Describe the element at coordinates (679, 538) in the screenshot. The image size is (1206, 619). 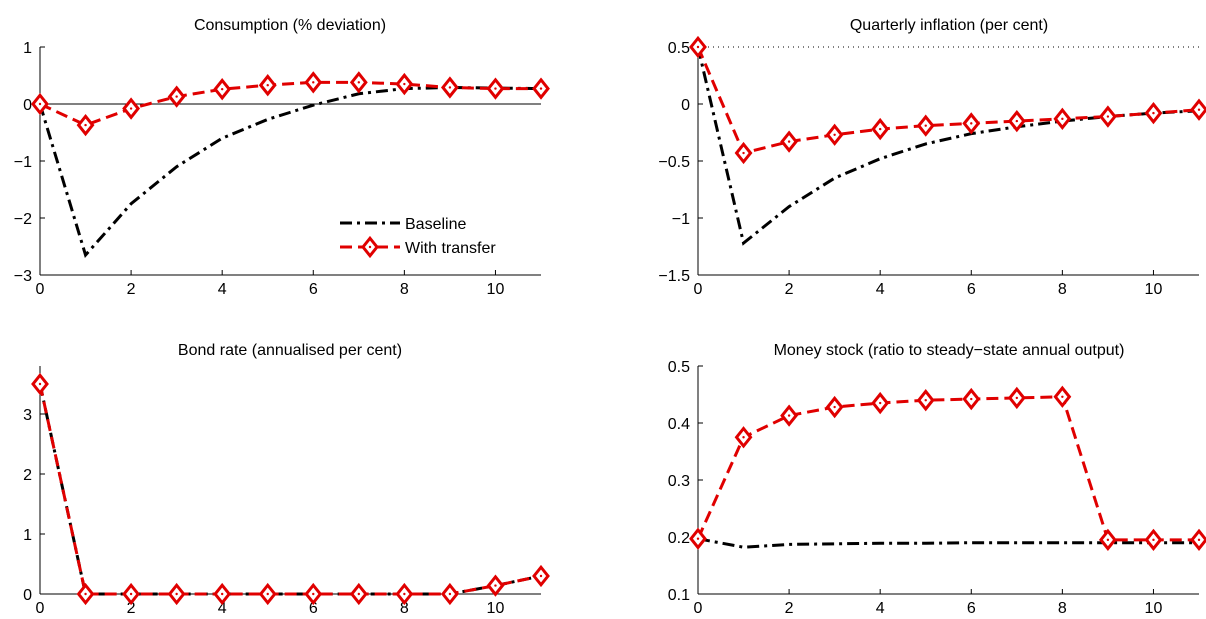
I see `y-tick-label: 0.2` at that location.